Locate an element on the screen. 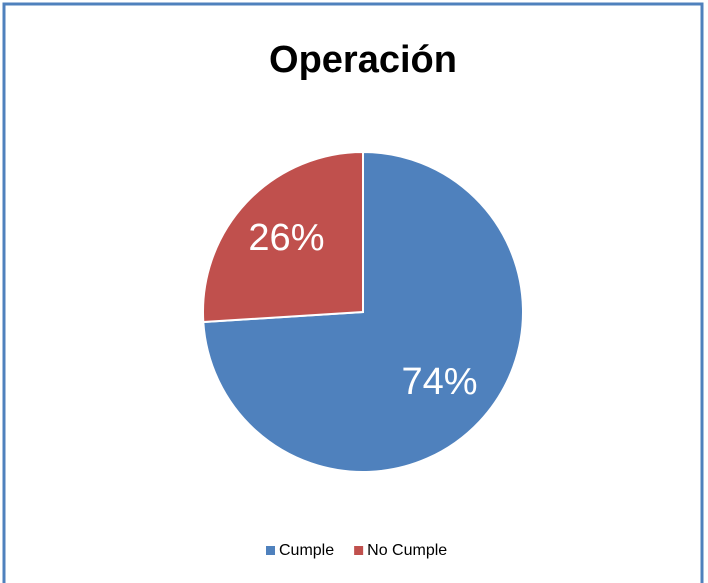 This screenshot has height=583, width=708. legend-label: No Cumple is located at coordinates (407, 550).